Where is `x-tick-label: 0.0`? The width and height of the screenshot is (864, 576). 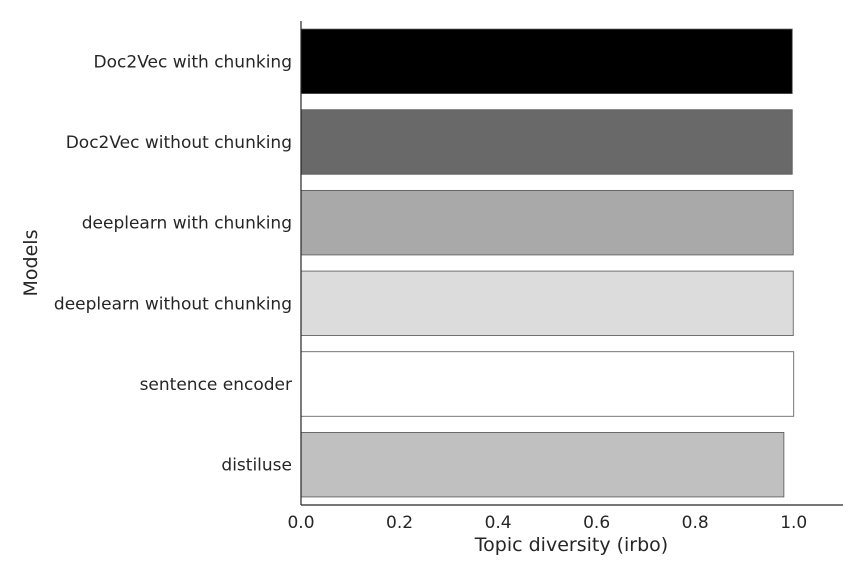 x-tick-label: 0.0 is located at coordinates (300, 523).